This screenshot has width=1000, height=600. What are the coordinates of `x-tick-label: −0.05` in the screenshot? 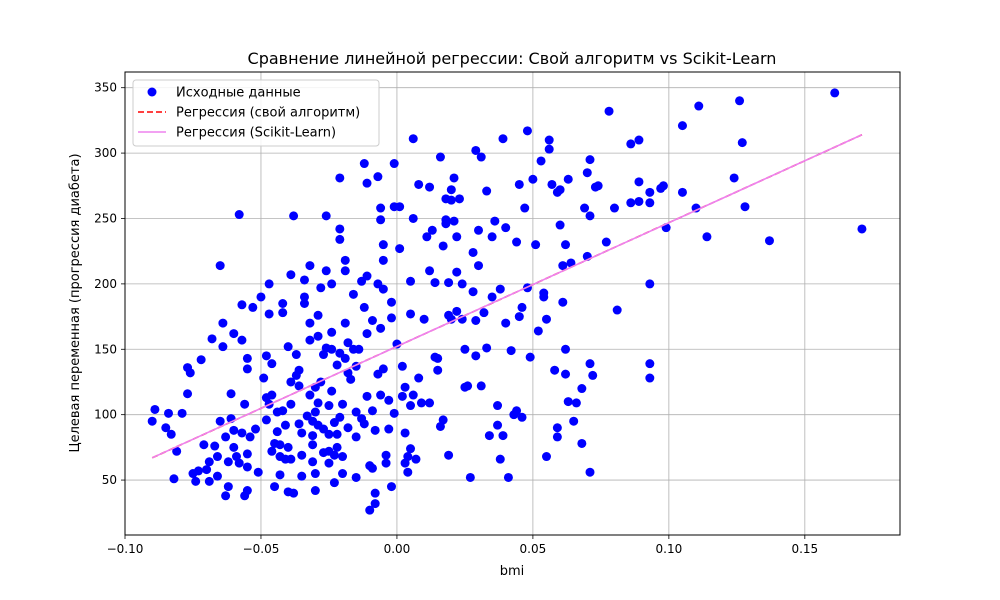 It's located at (261, 549).